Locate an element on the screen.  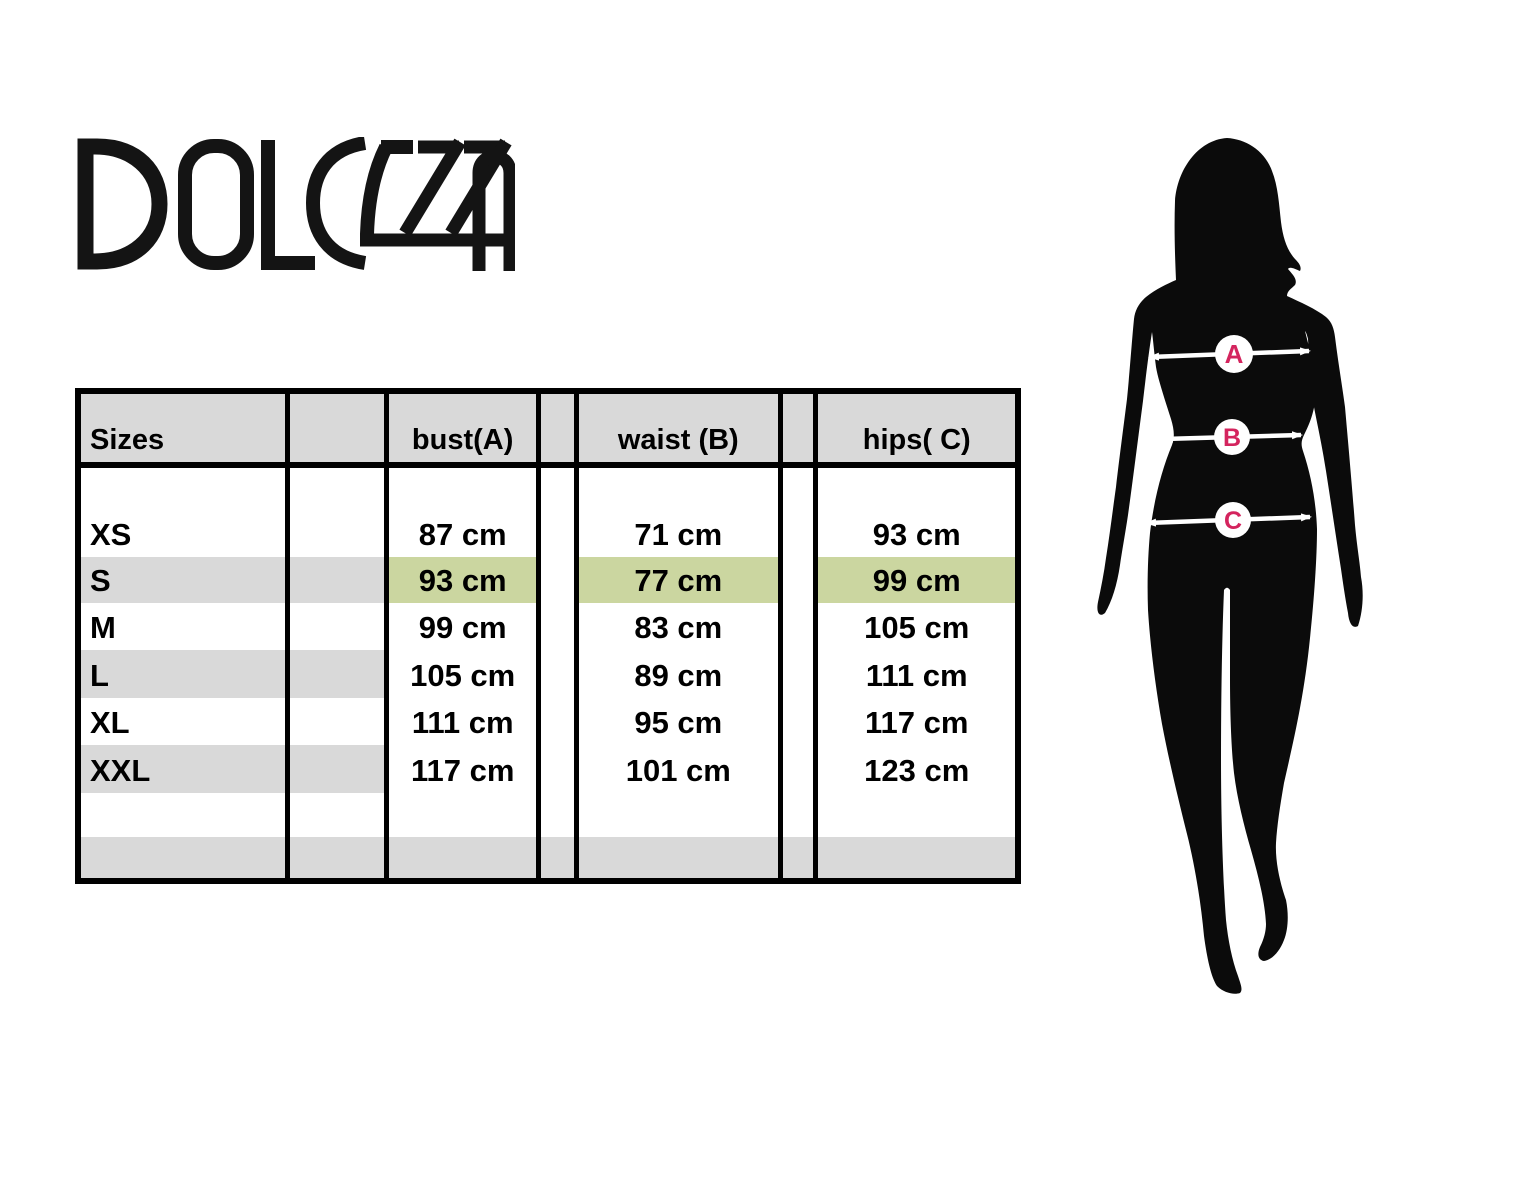
bust-value-cell: 111 cm is located at coordinates (463, 721).